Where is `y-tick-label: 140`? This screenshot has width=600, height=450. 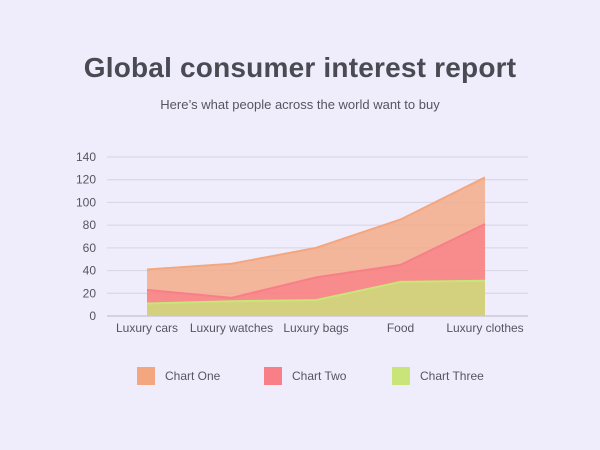 y-tick-label: 140 is located at coordinates (86, 157).